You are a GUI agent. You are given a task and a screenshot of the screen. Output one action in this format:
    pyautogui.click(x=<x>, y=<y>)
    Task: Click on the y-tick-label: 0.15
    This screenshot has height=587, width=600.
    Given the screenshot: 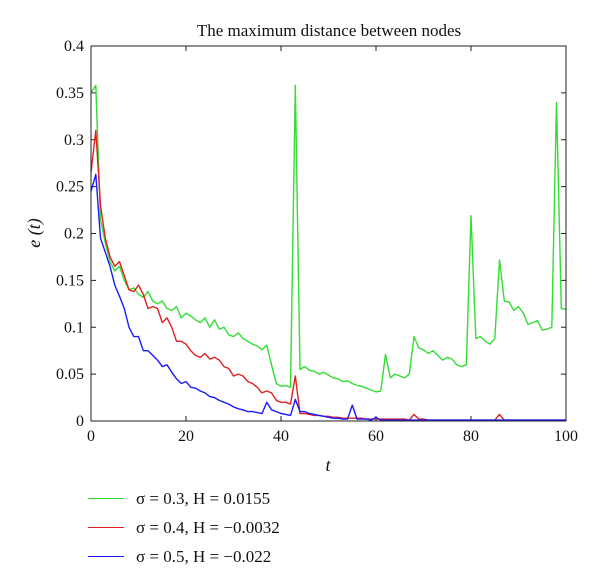 What is the action you would take?
    pyautogui.click(x=70, y=280)
    